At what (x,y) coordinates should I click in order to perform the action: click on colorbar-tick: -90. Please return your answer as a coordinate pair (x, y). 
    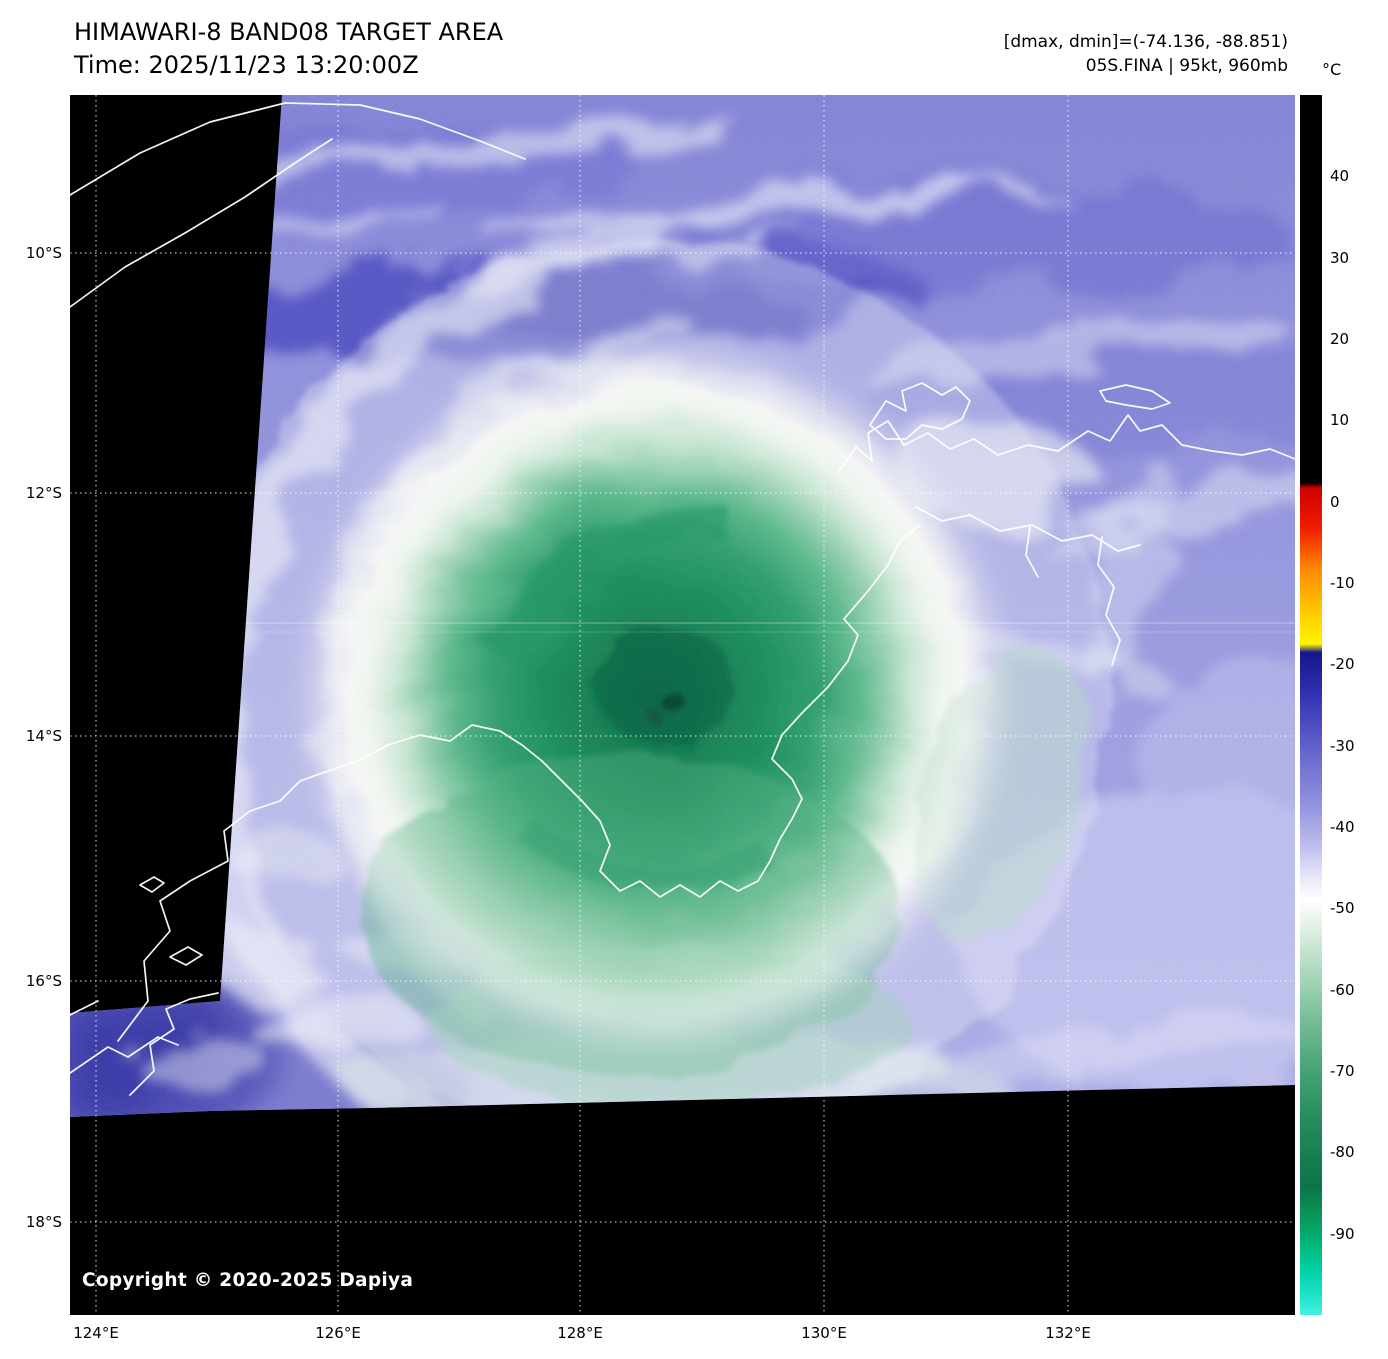
    Looking at the image, I should click on (1342, 1234).